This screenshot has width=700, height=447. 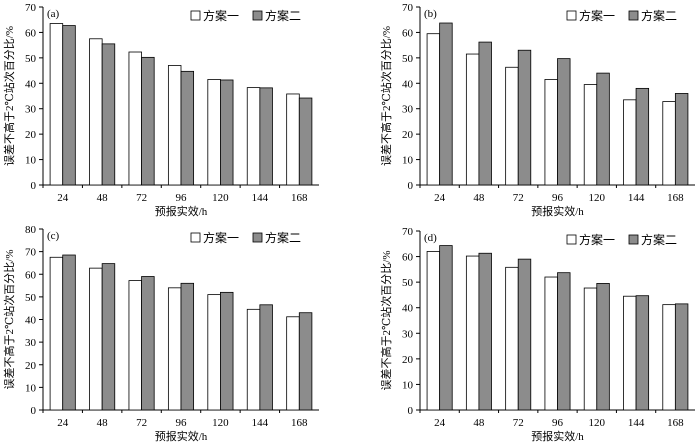 What do you see at coordinates (108, 337) in the screenshot?
I see `bar-scheme-2-48h` at bounding box center [108, 337].